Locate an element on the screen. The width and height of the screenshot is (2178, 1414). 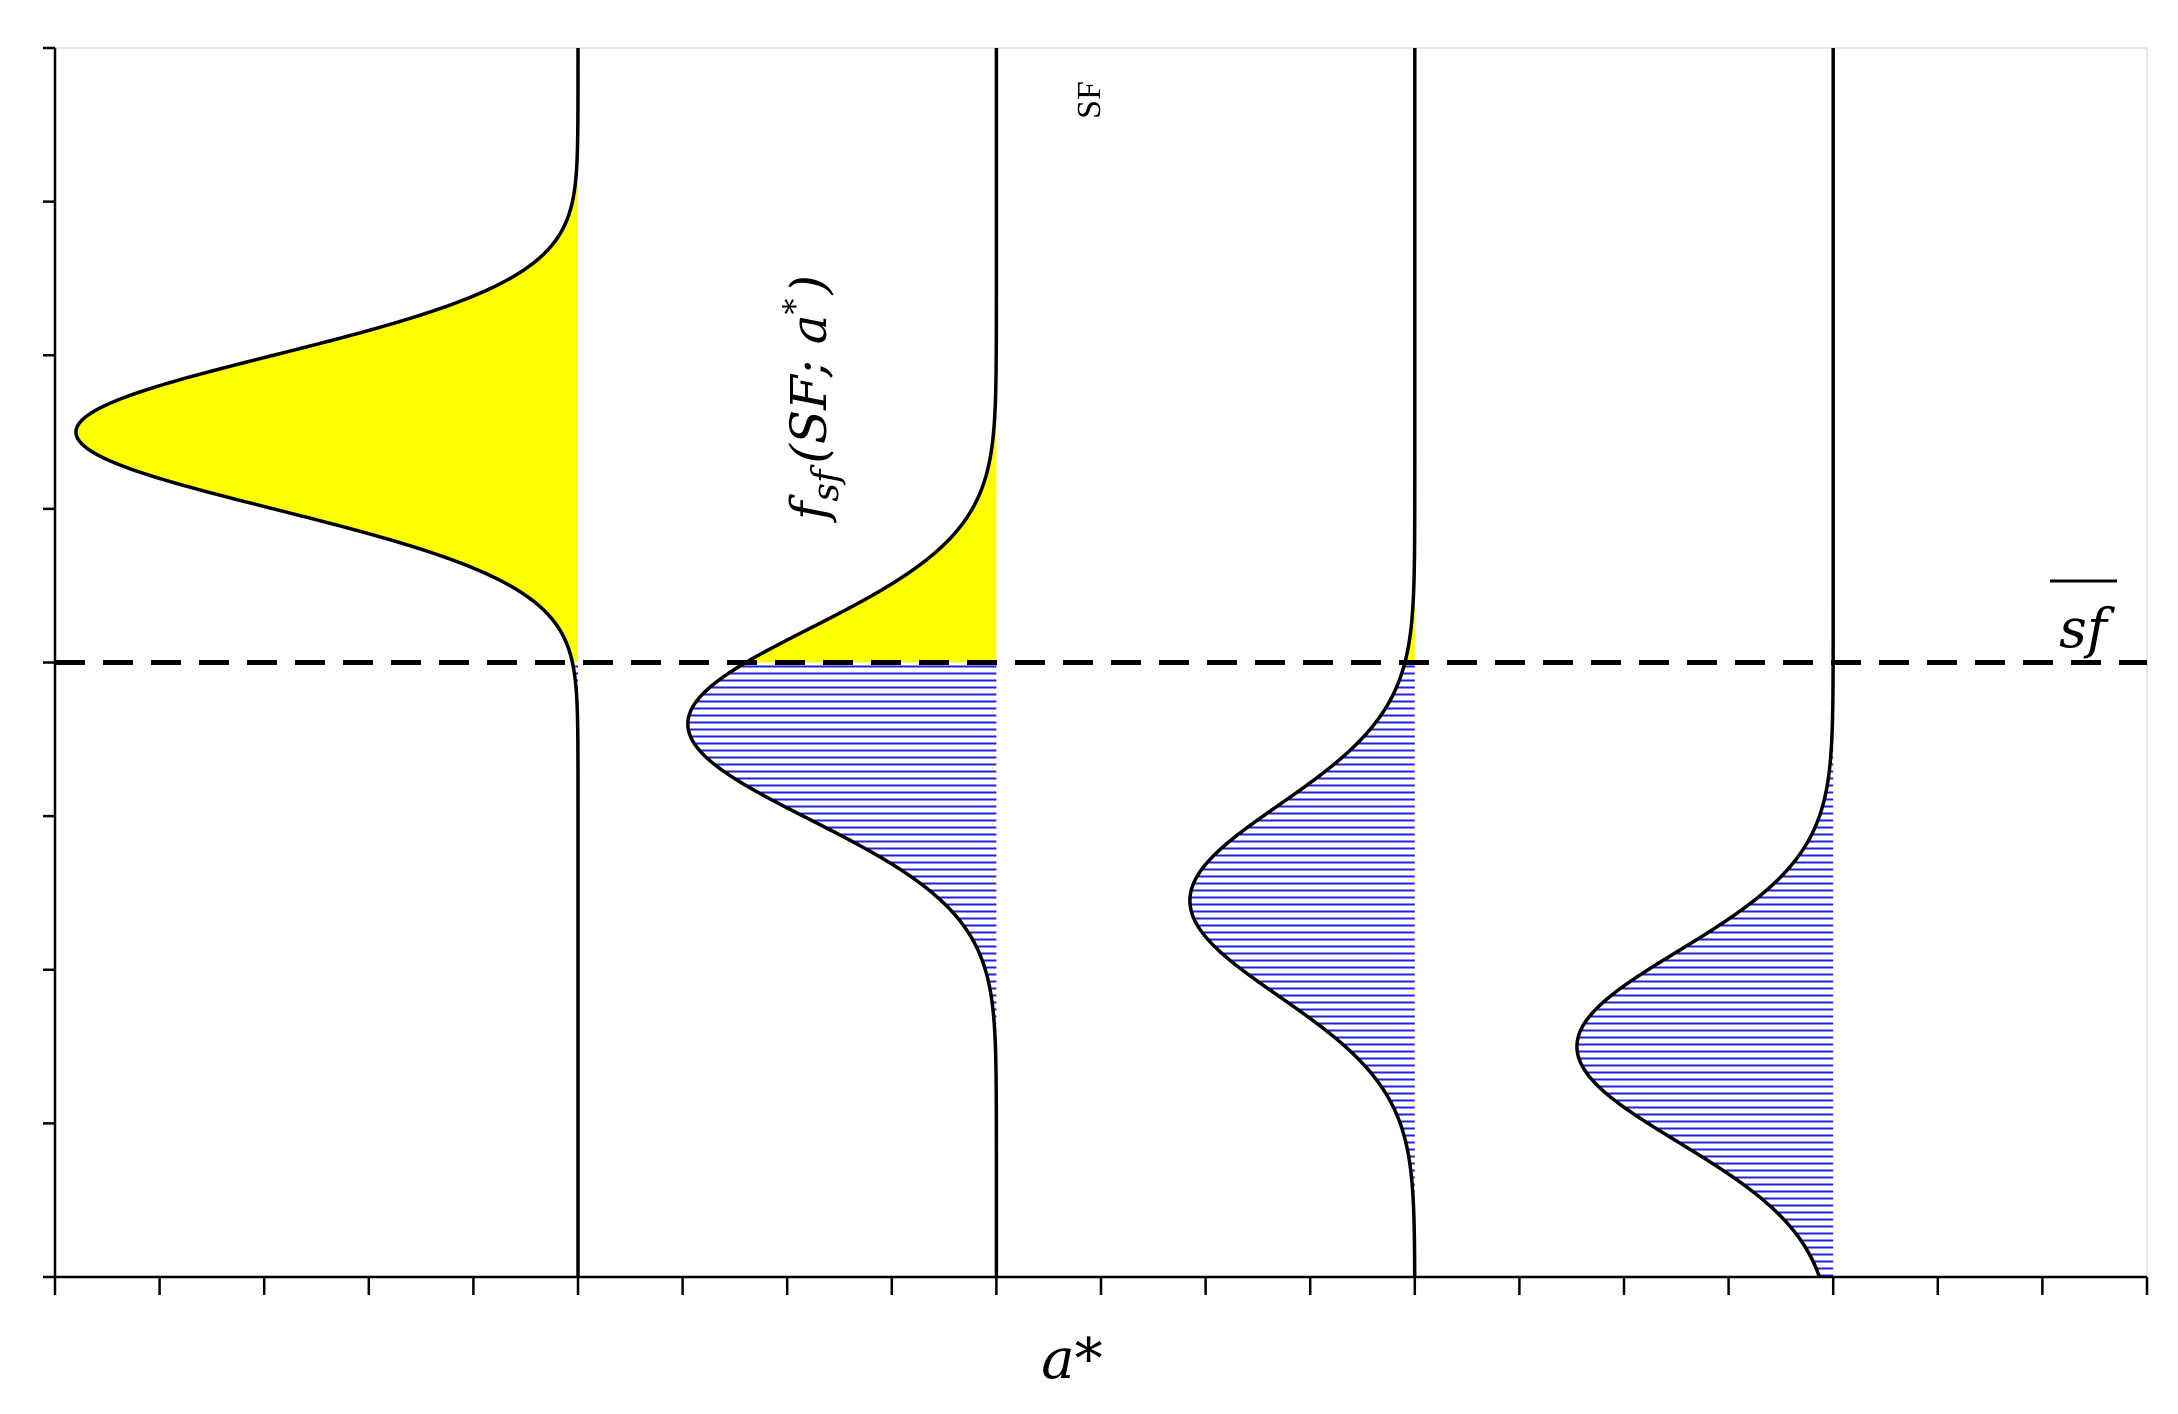
threshold-label: sf is located at coordinates (2083, 619).